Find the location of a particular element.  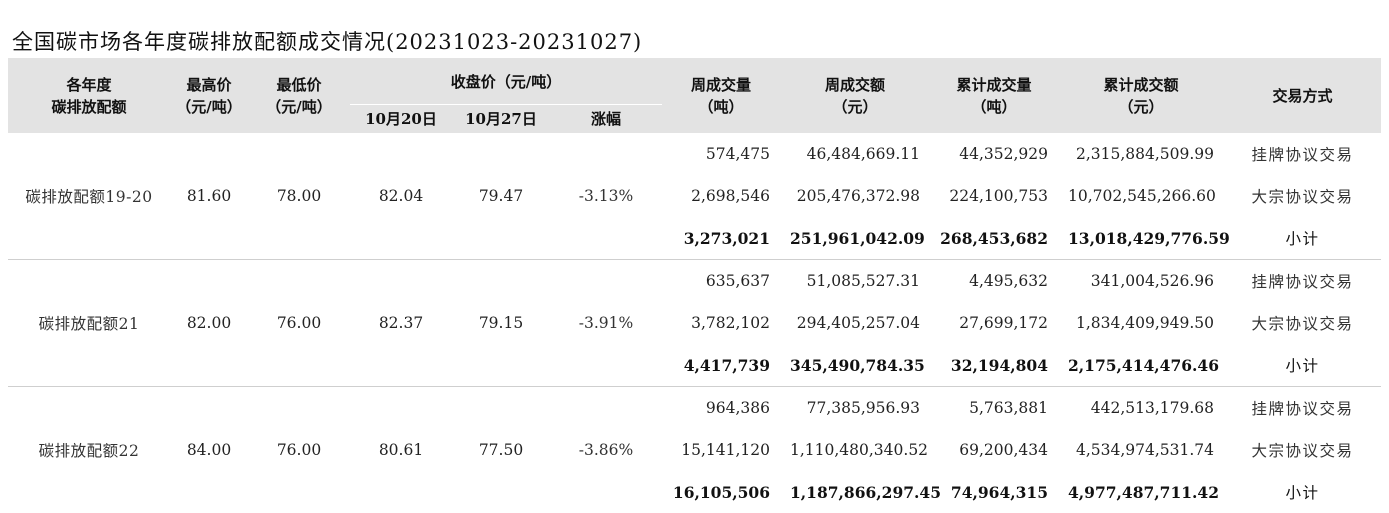

cum-amount: 10,702,545,266.60 is located at coordinates (1141, 196).